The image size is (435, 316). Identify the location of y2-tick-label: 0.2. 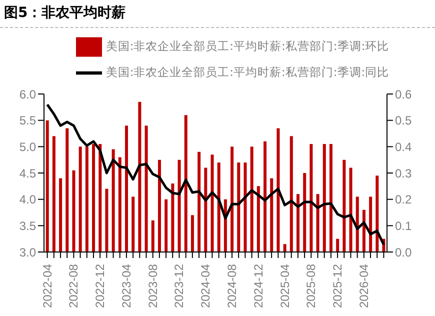
(403, 199).